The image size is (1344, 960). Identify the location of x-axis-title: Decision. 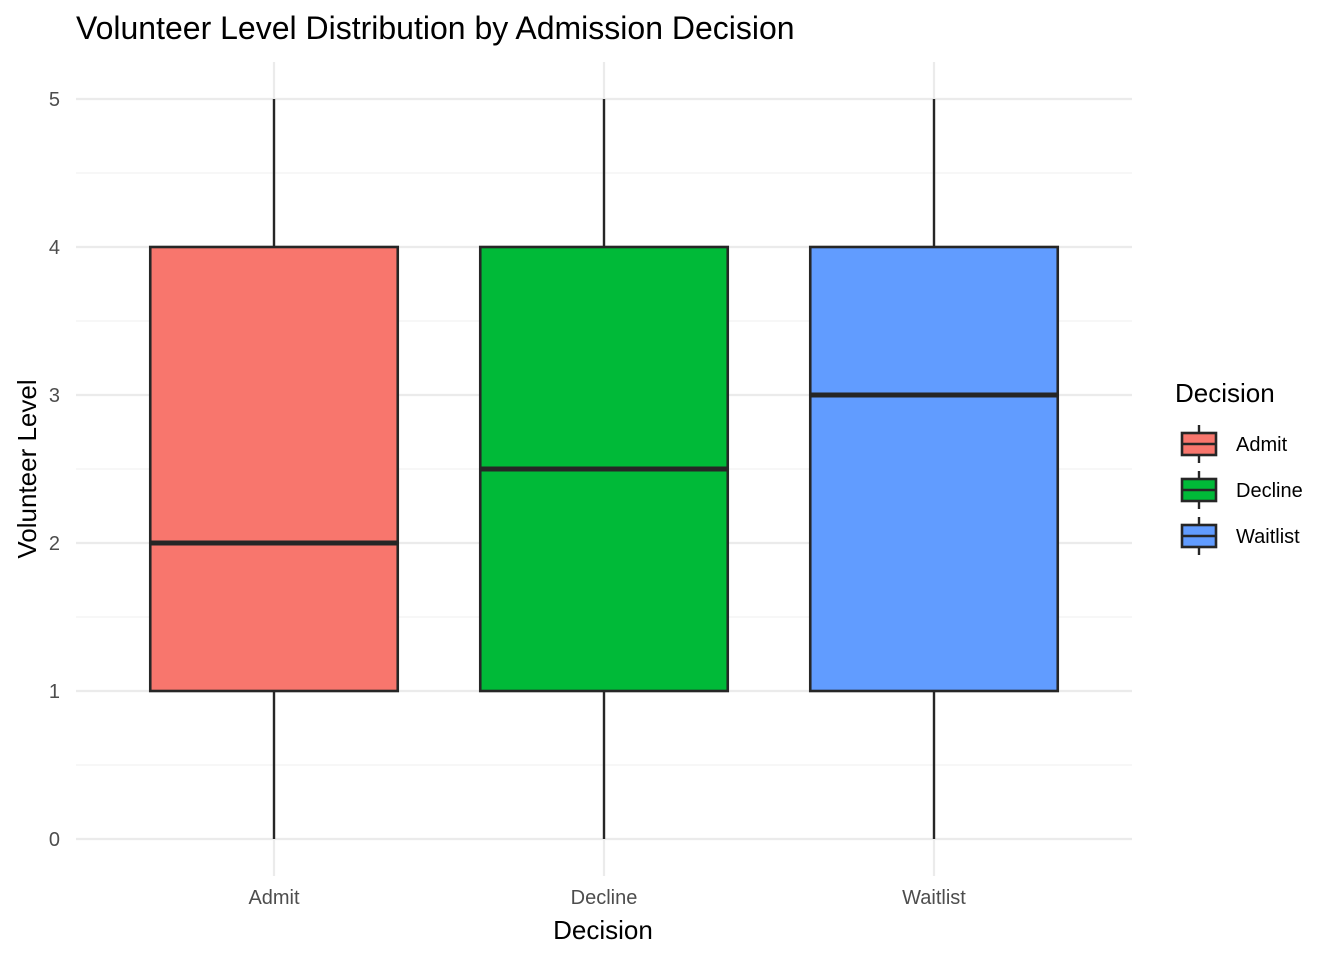
(603, 930).